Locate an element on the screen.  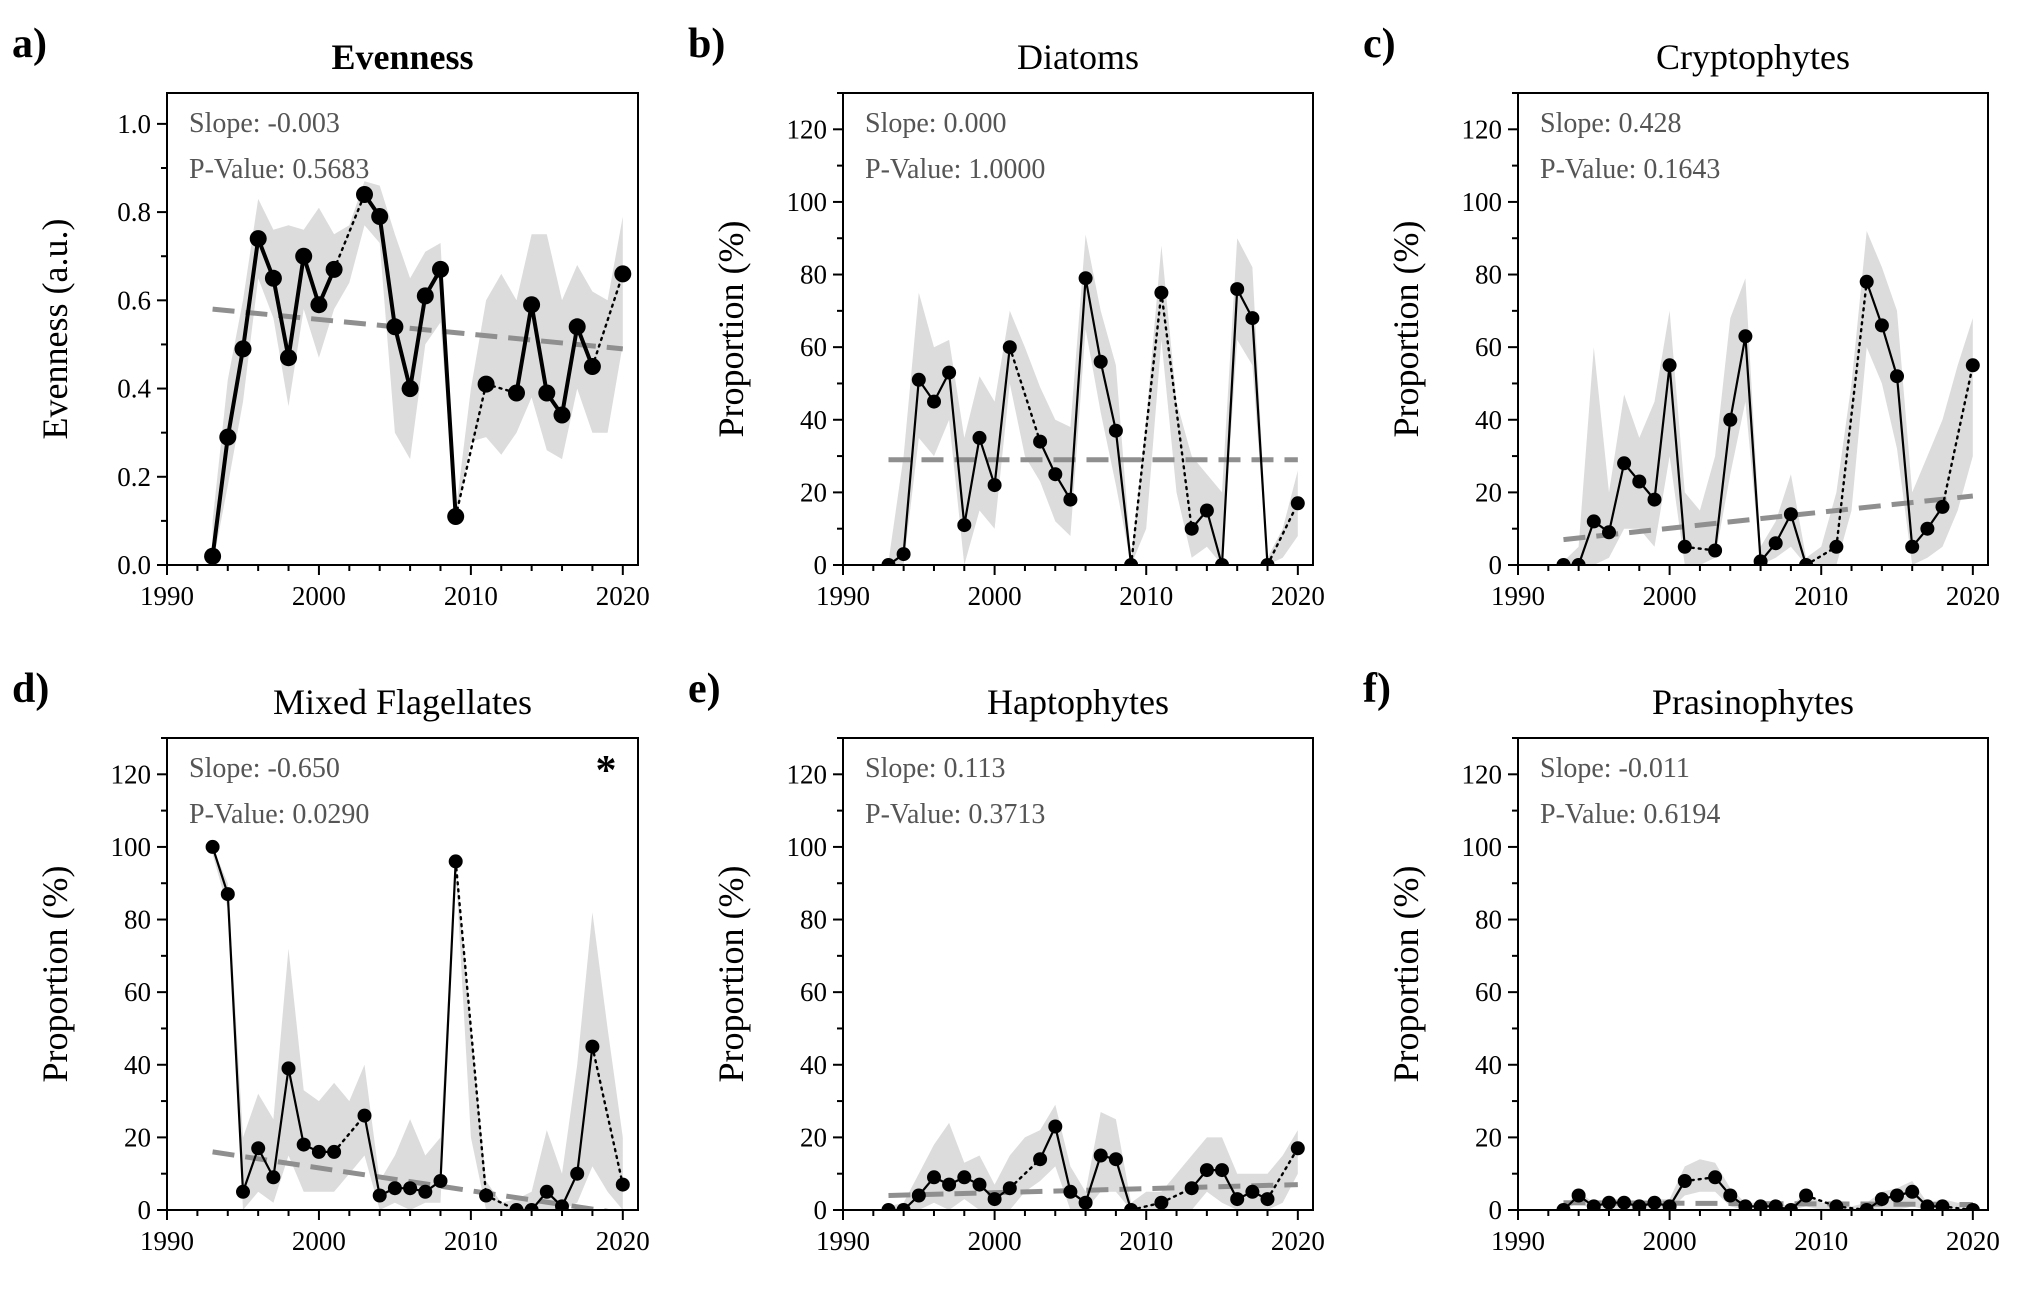
panel-title: Prasinophytes is located at coordinates (1753, 702).